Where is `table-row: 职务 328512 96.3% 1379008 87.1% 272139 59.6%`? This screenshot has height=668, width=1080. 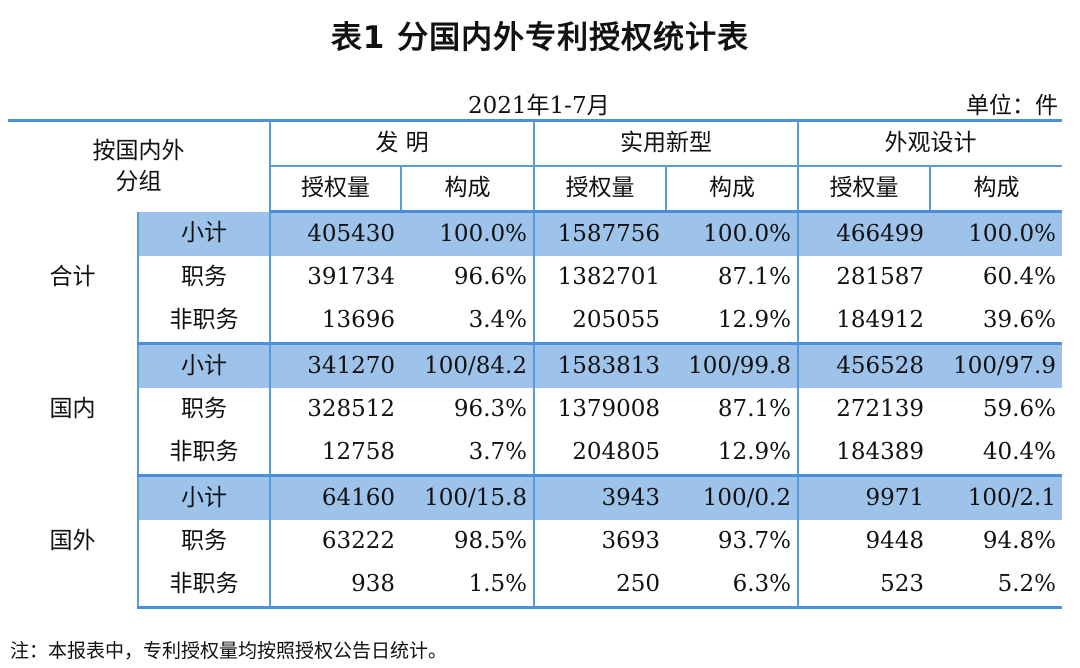
table-row: 职务 328512 96.3% 1379008 87.1% 272139 59.6% is located at coordinates (535, 409).